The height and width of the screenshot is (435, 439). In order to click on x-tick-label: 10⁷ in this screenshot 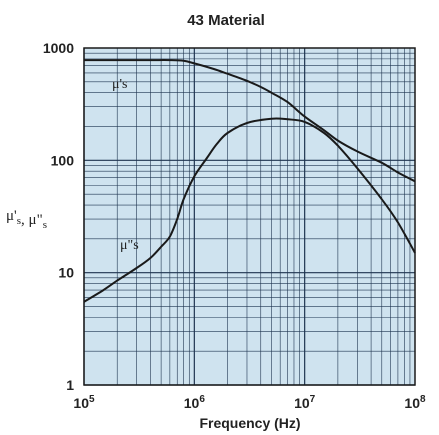, I will do `click(305, 402)`.